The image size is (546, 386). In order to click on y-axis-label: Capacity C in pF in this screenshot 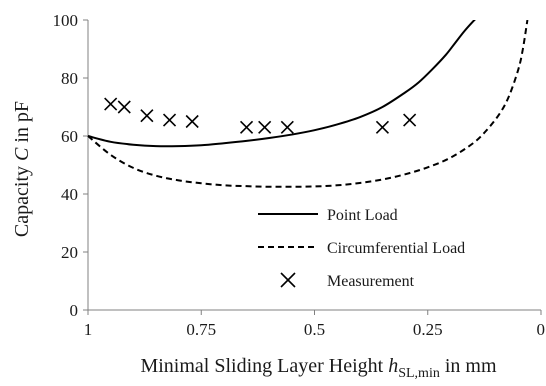, I will do `click(22, 169)`.